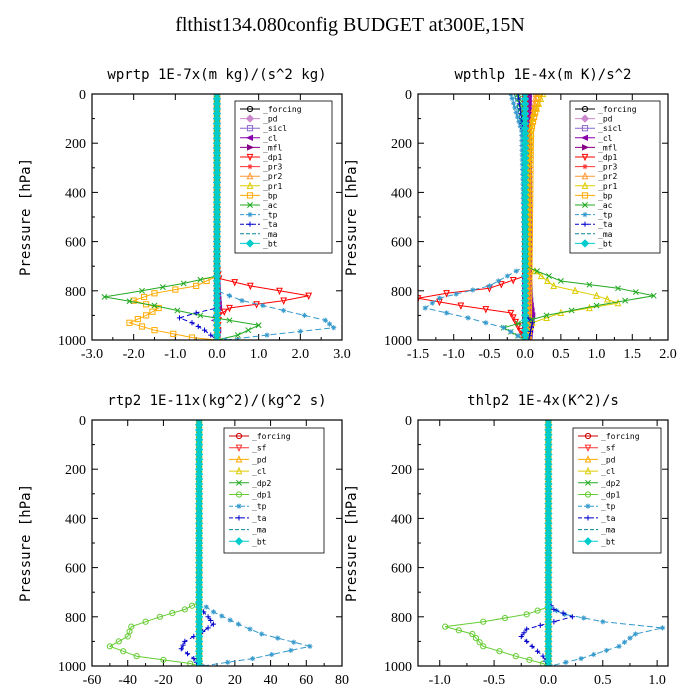  Describe the element at coordinates (270, 224) in the screenshot. I see `legend-label: _ta` at that location.